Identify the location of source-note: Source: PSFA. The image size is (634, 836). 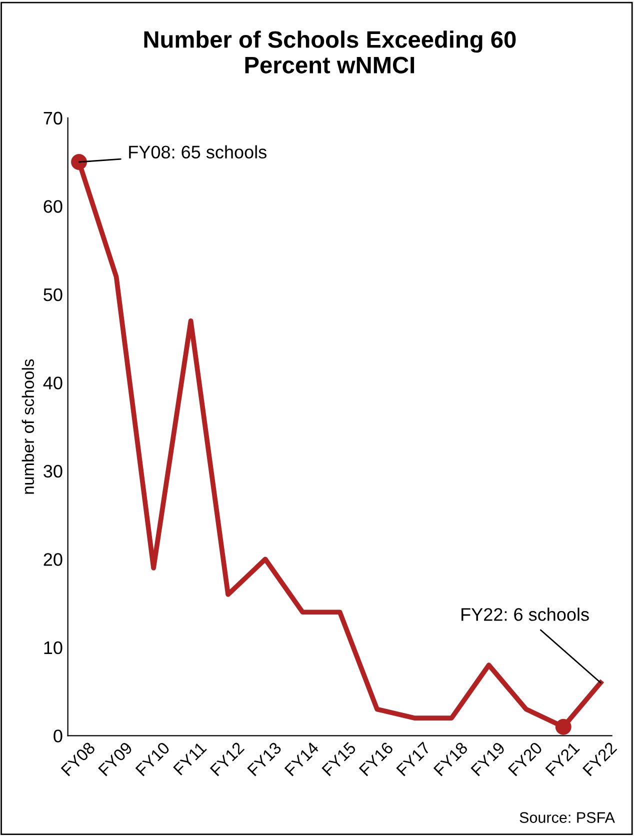
(567, 817).